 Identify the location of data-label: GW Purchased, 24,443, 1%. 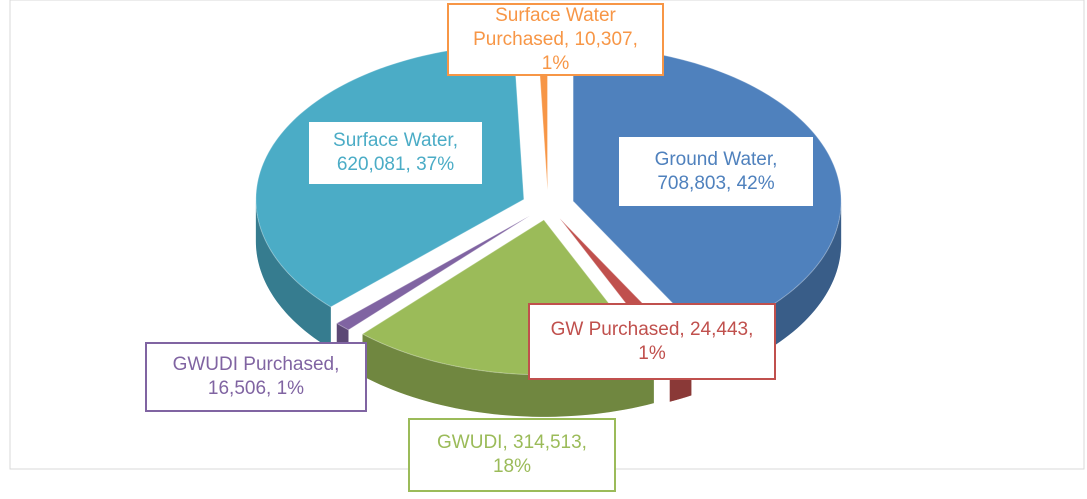
(652, 341).